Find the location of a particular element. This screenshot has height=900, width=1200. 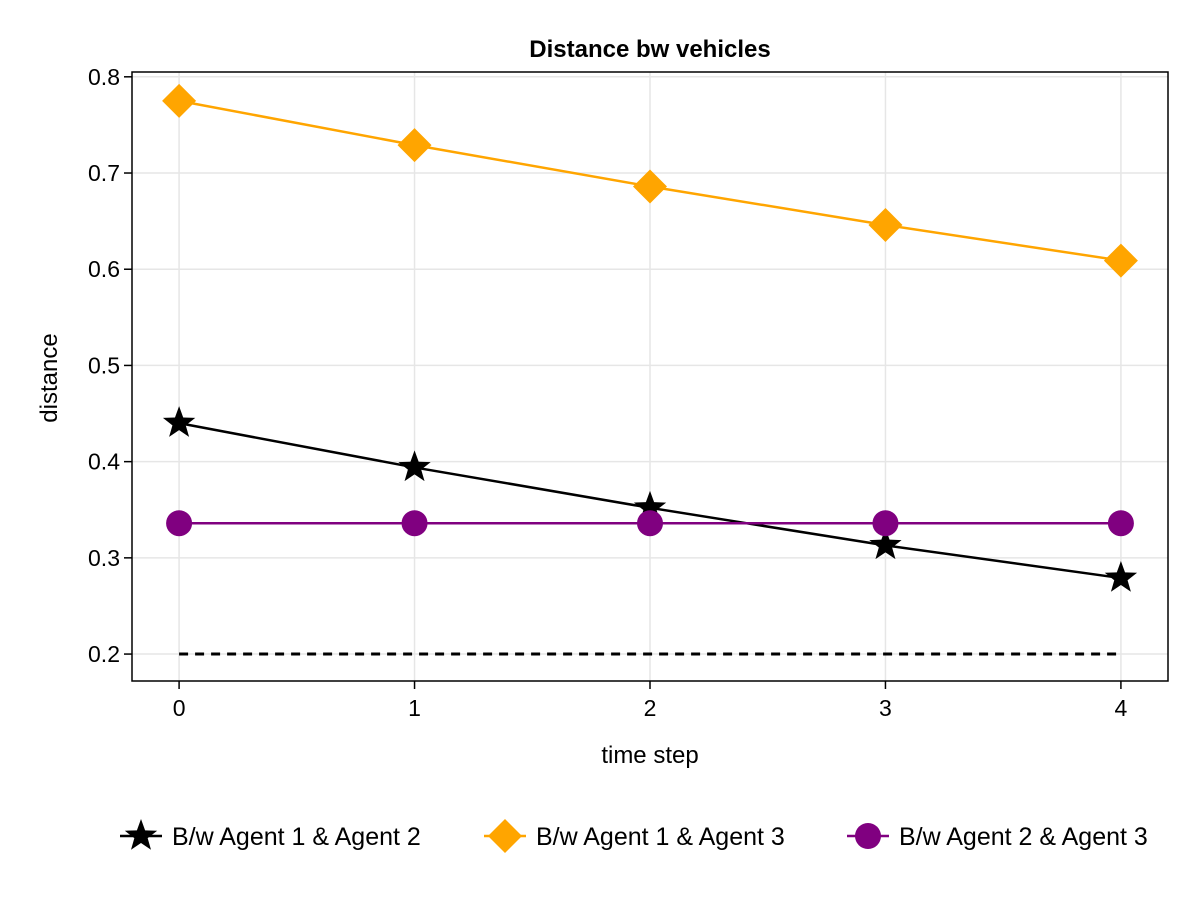

y-tick-label: 0.3 is located at coordinates (104, 558).